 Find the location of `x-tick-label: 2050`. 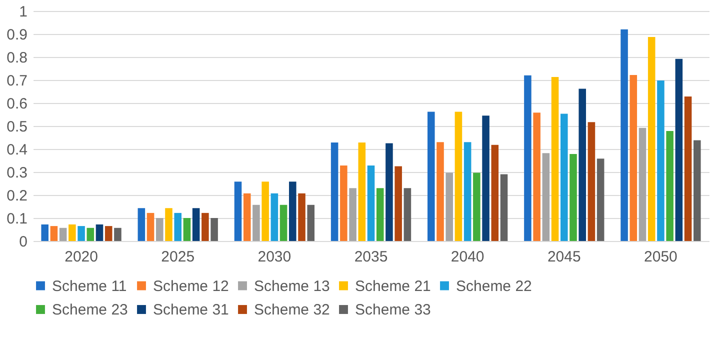

x-tick-label: 2050 is located at coordinates (661, 257).